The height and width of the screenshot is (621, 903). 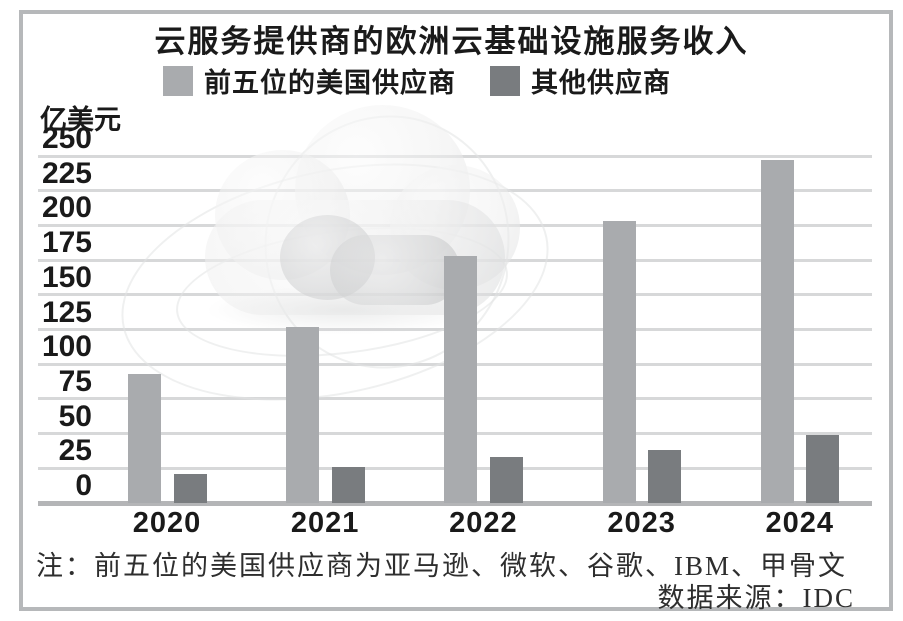 I want to click on legend-swatch-others, so click(x=505, y=80).